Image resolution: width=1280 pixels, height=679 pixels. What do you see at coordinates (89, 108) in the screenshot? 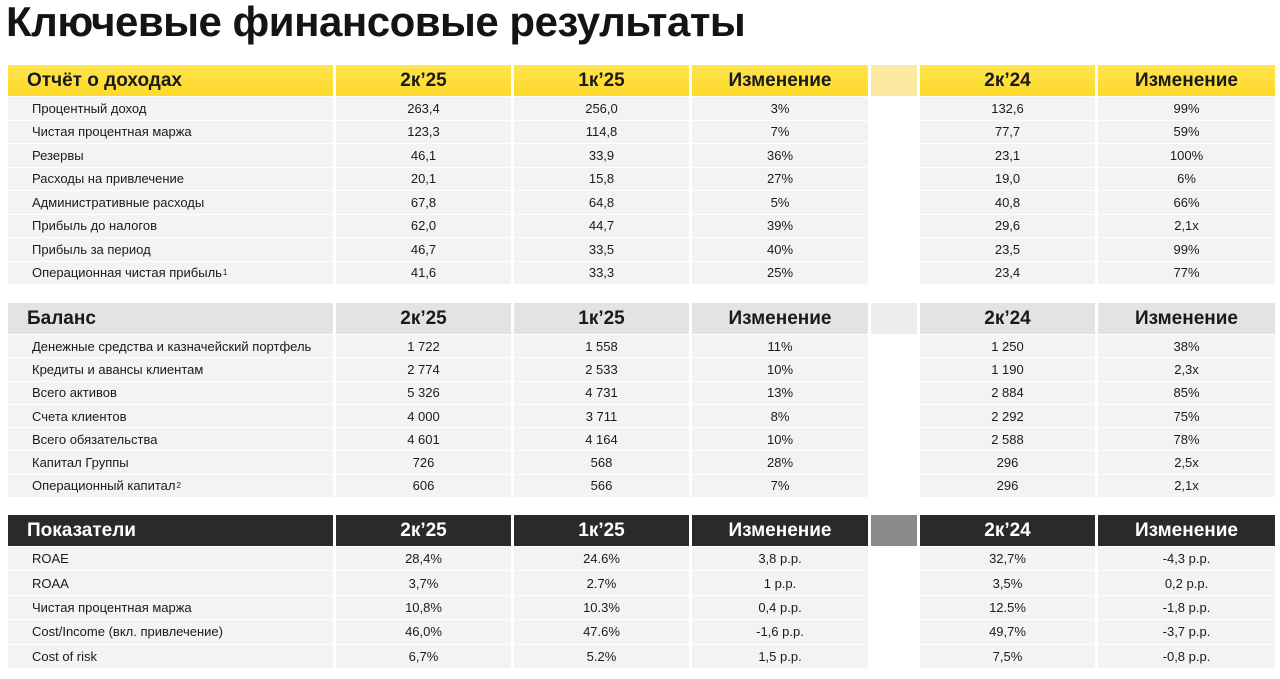
I see `row-label-text: Процентный доход` at bounding box center [89, 108].